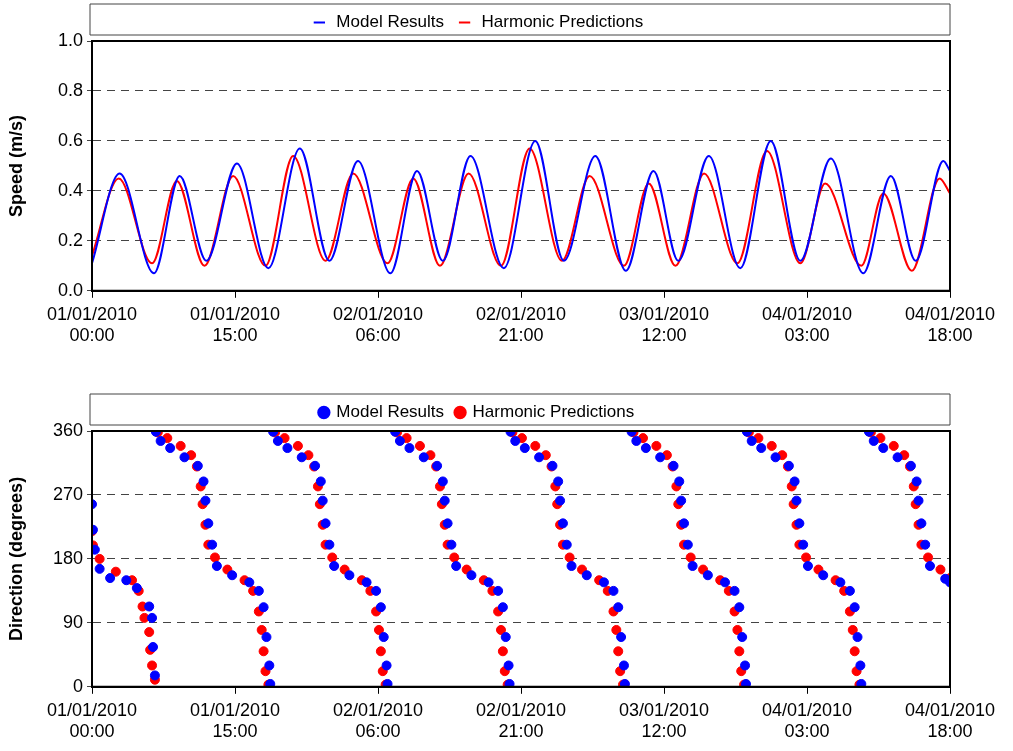 This screenshot has width=1013, height=751. What do you see at coordinates (70, 189) in the screenshot?
I see `y-tick-label: 0.4` at bounding box center [70, 189].